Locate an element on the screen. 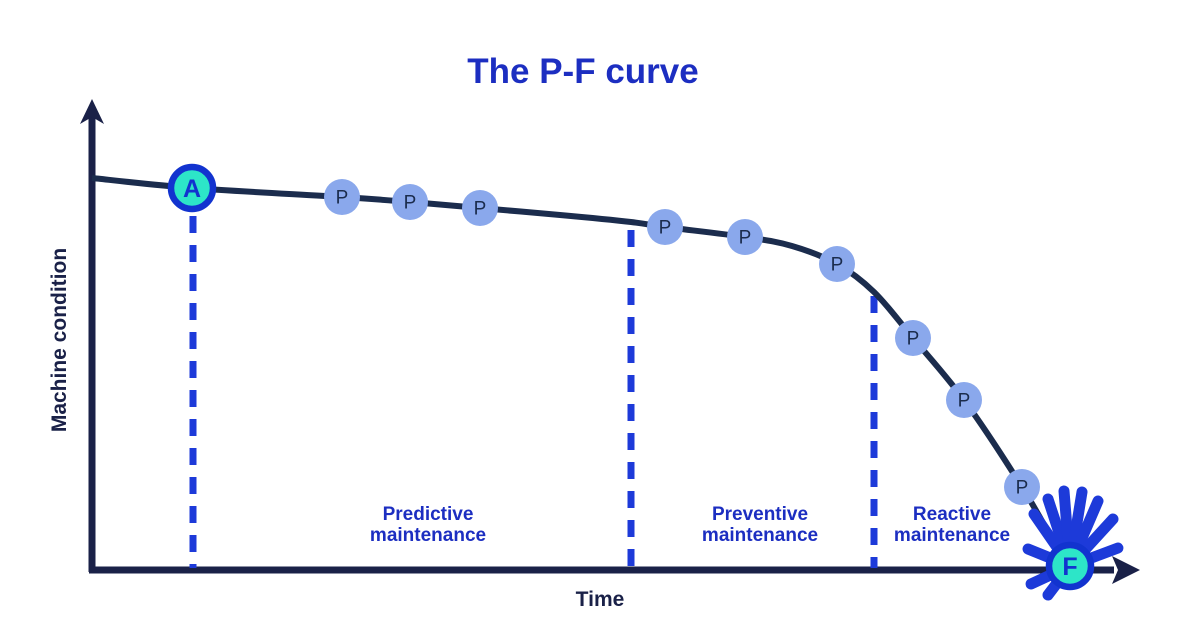 The image size is (1200, 627). marker-label: F is located at coordinates (1069, 567).